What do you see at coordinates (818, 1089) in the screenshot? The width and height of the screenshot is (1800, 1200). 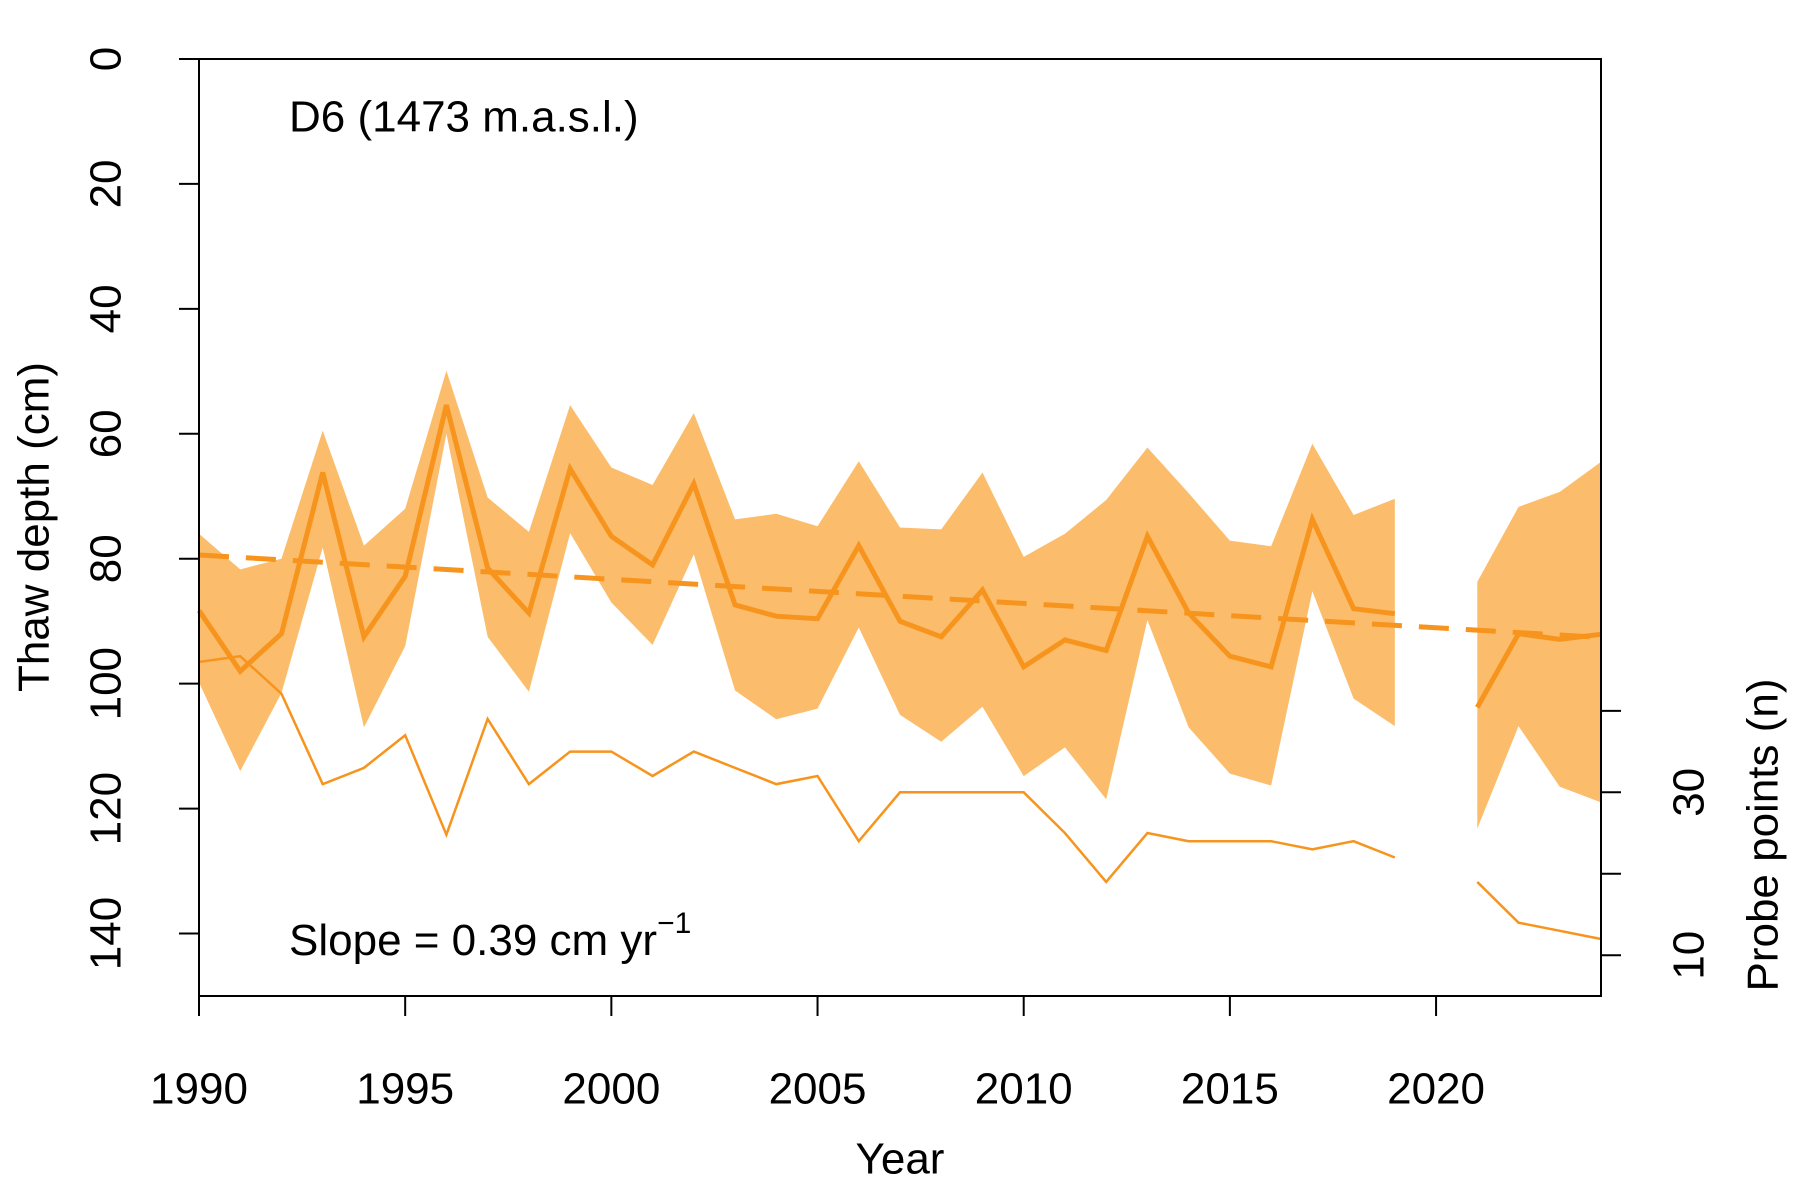 I see `x-tick-label: 2005` at bounding box center [818, 1089].